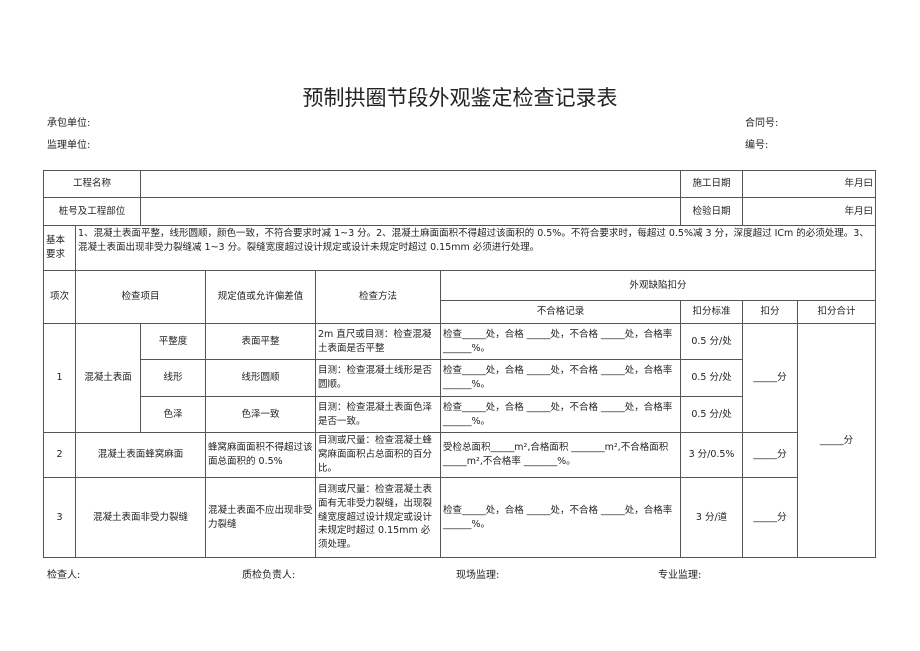  What do you see at coordinates (378, 455) in the screenshot?
I see `row-method: 目测或尺量：检查混凝土蜂窝麻面面积占总面积的百分比。` at bounding box center [378, 455].